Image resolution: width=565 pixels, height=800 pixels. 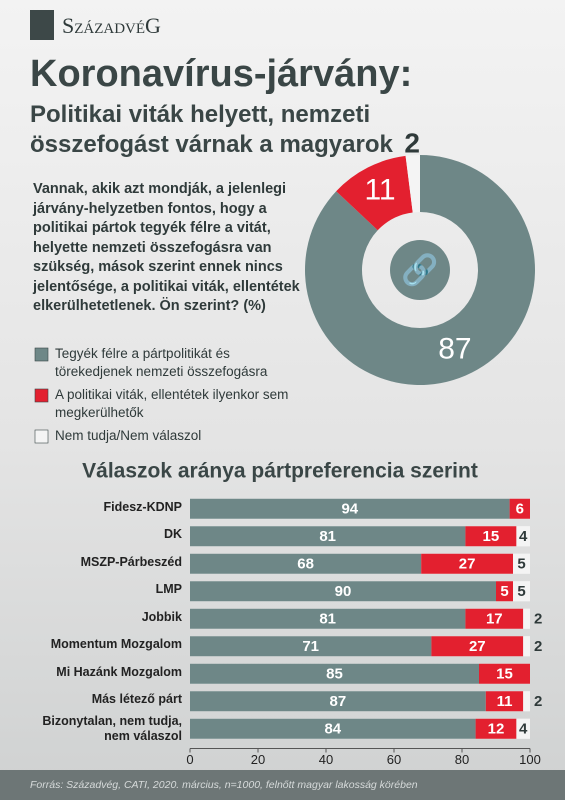 I want to click on logo-icon, so click(x=42, y=25).